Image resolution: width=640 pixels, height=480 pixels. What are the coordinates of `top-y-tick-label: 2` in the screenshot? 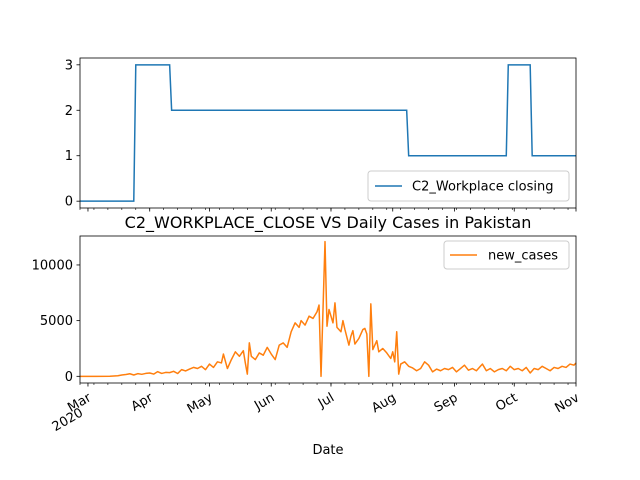 It's located at (69, 111).